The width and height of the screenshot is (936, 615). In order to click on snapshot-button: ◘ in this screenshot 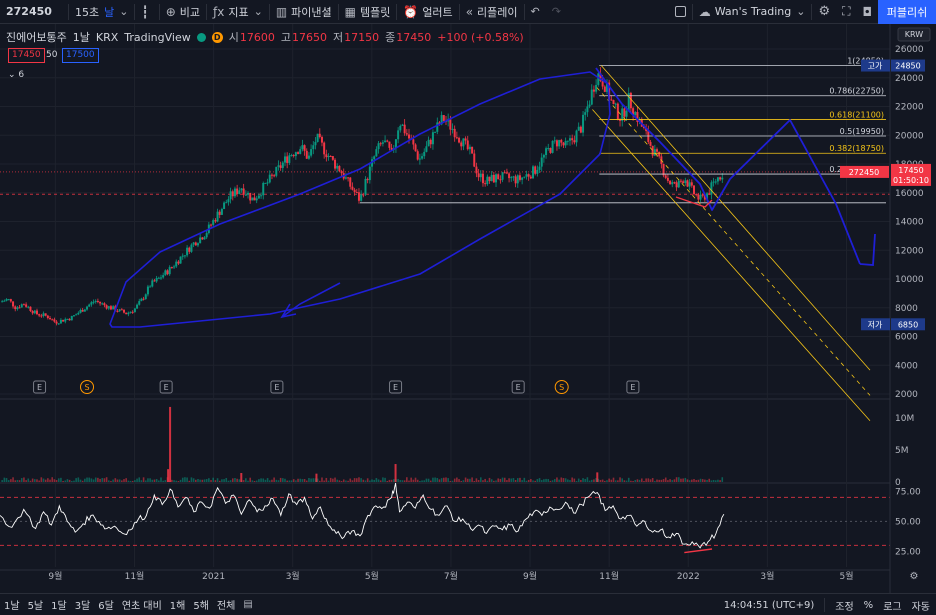, I will do `click(868, 12)`.